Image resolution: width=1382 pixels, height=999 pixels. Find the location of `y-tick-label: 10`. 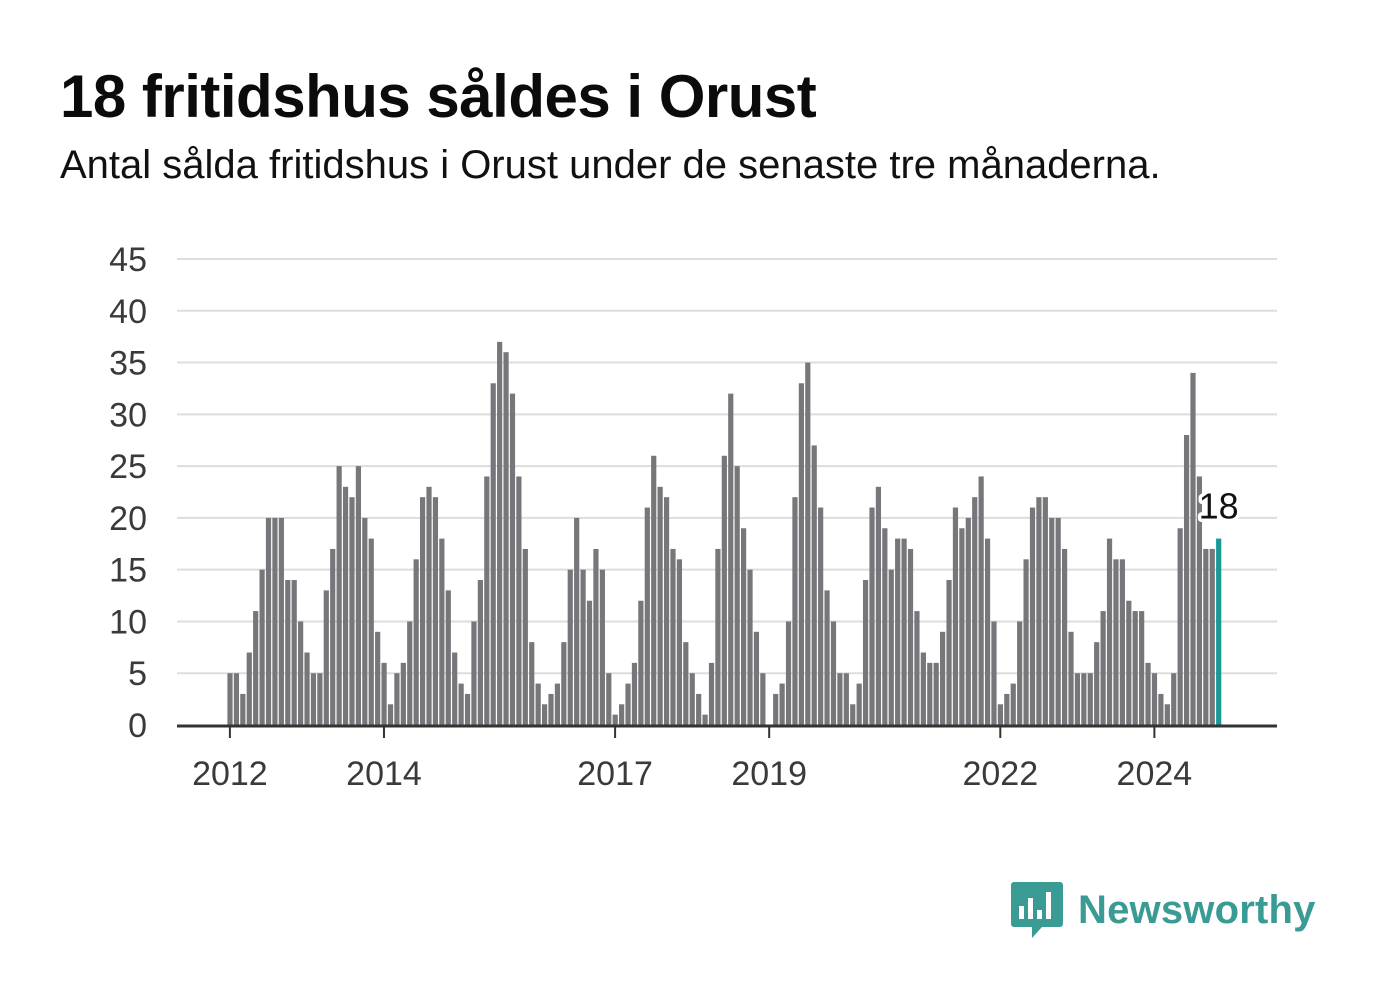

y-tick-label: 10 is located at coordinates (128, 622).